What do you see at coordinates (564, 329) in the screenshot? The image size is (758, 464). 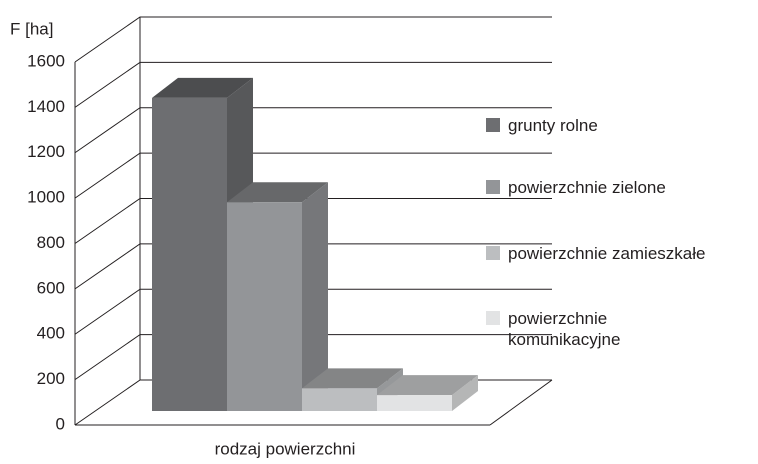 I see `legend-label: powierzchnie komunikacyjne` at bounding box center [564, 329].